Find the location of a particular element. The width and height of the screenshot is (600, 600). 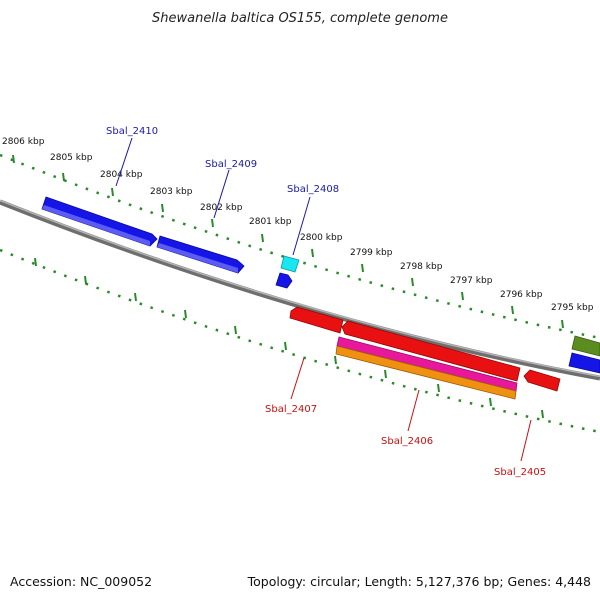

gene-olive is located at coordinates (585, 346).